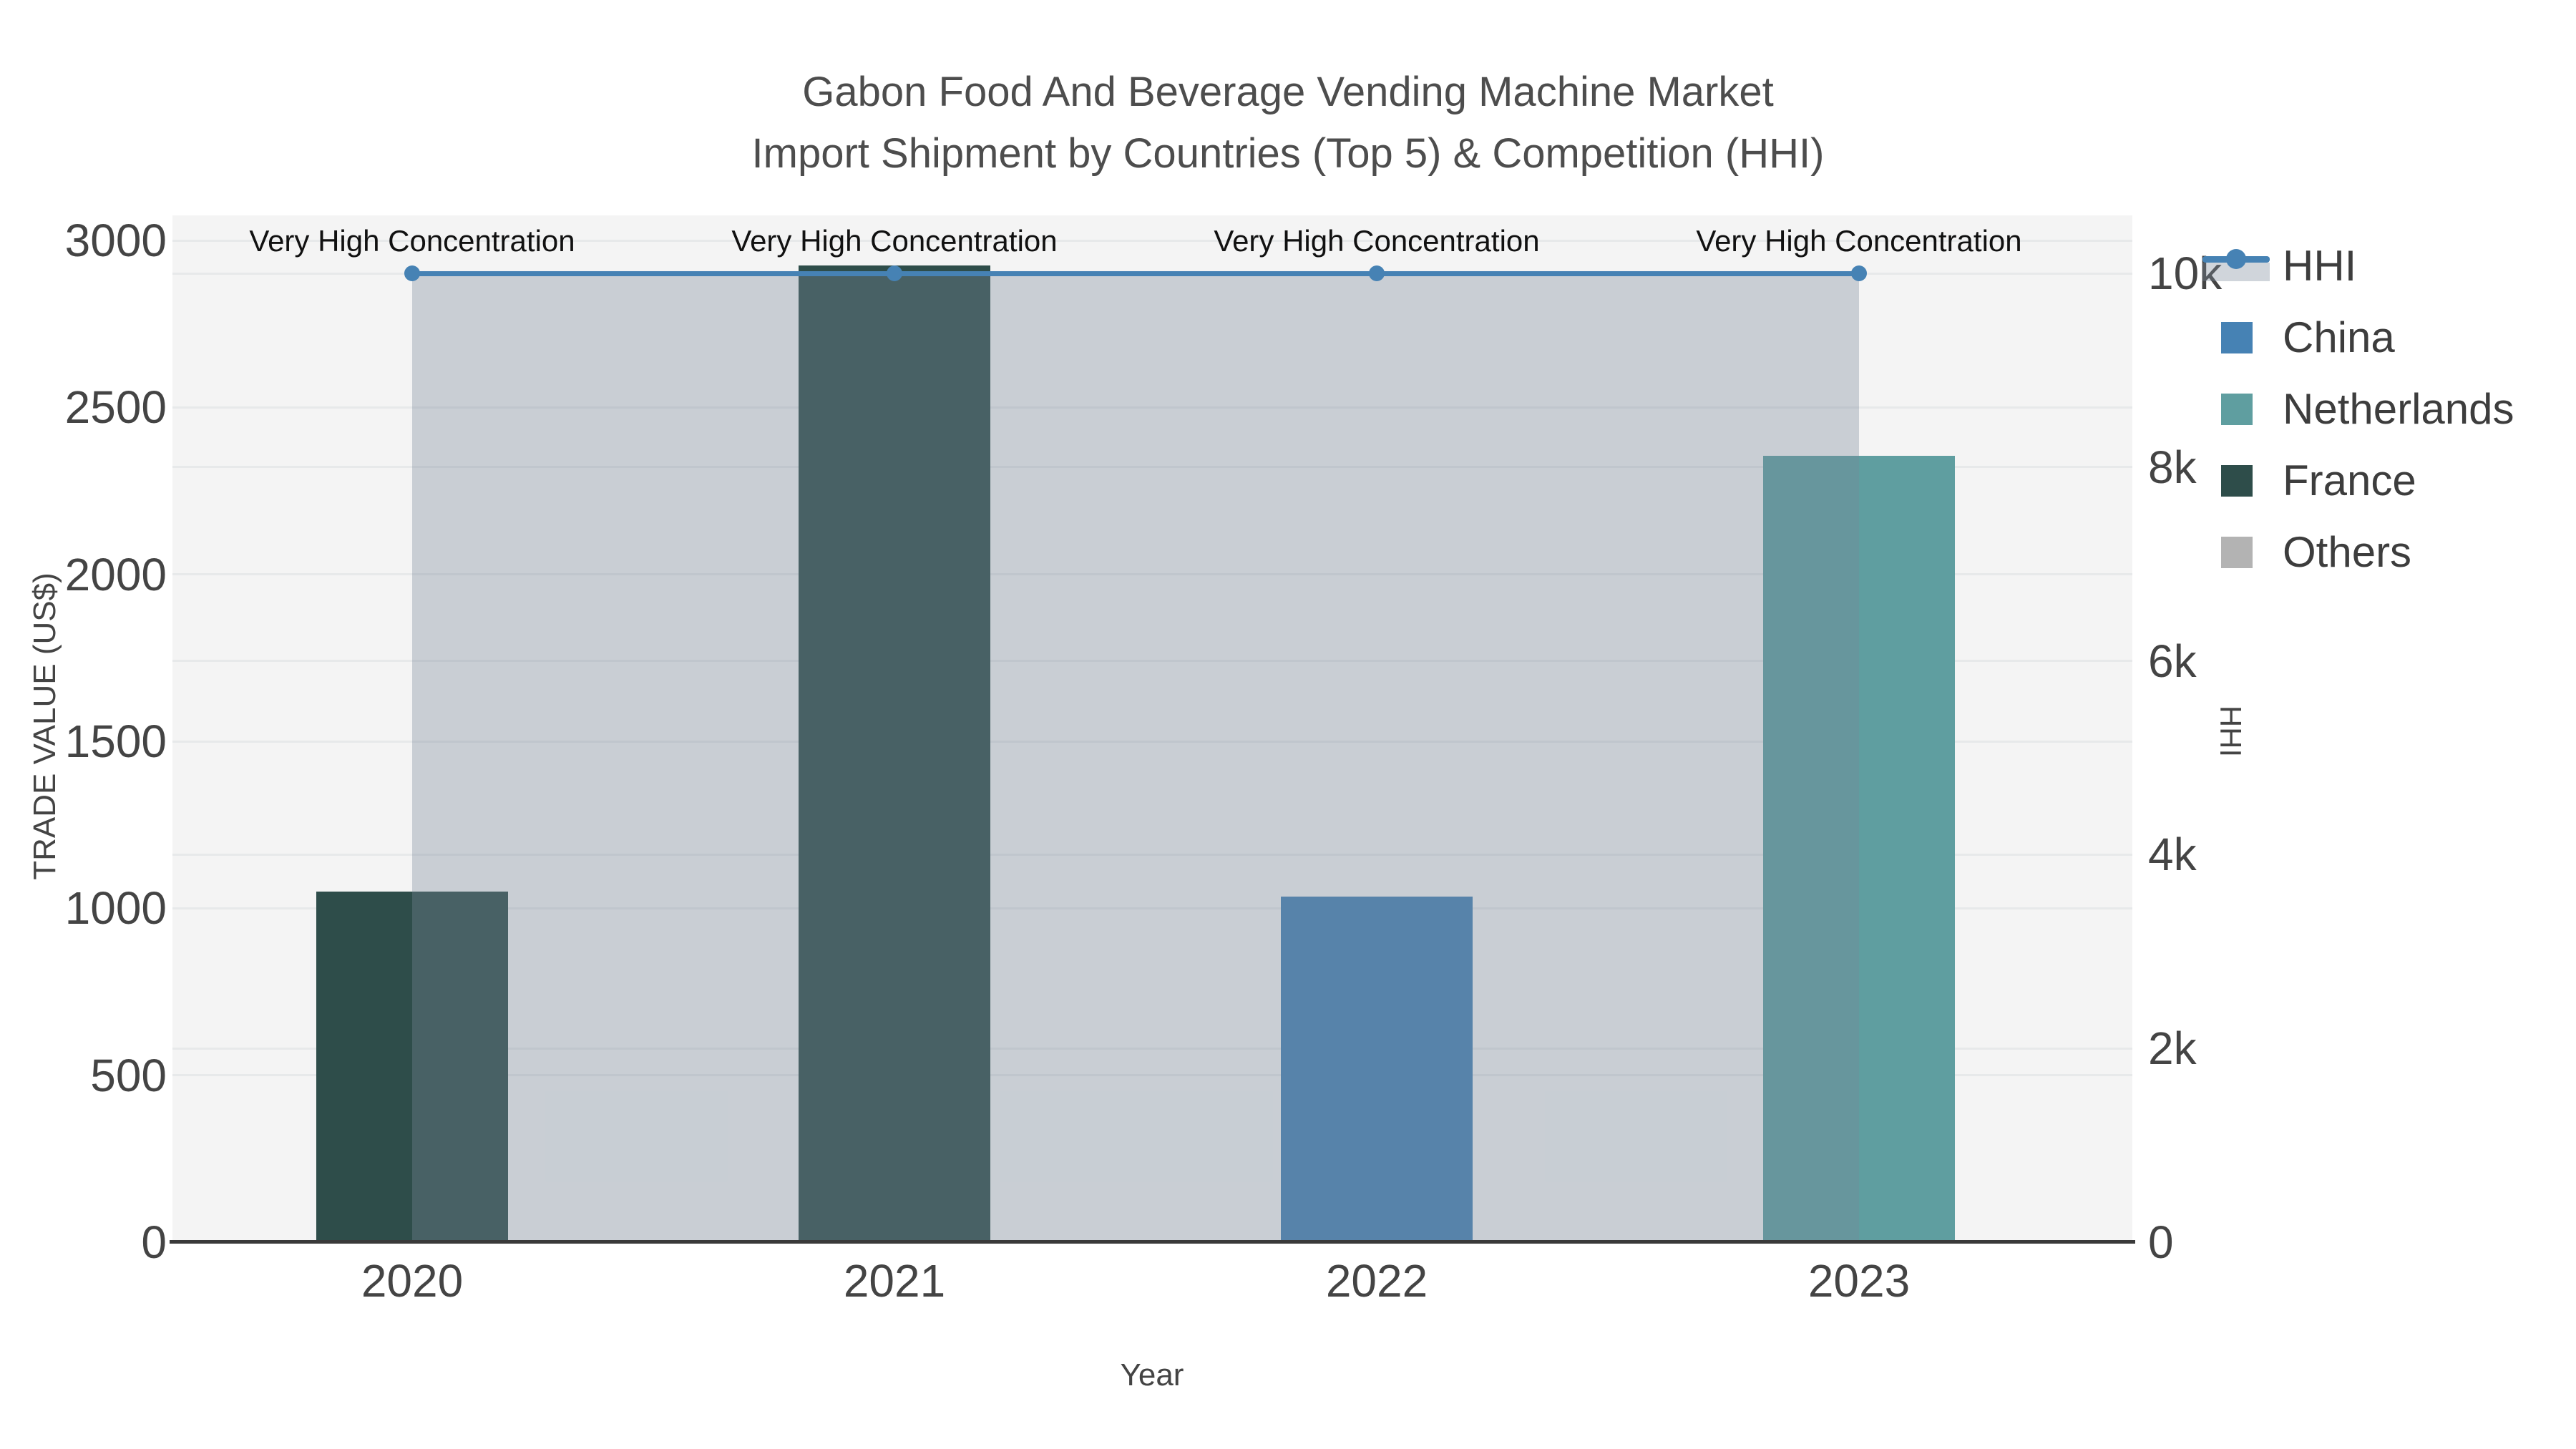 This screenshot has width=2576, height=1449. Describe the element at coordinates (115, 574) in the screenshot. I see `y-left-tick-2000: 2000` at that location.